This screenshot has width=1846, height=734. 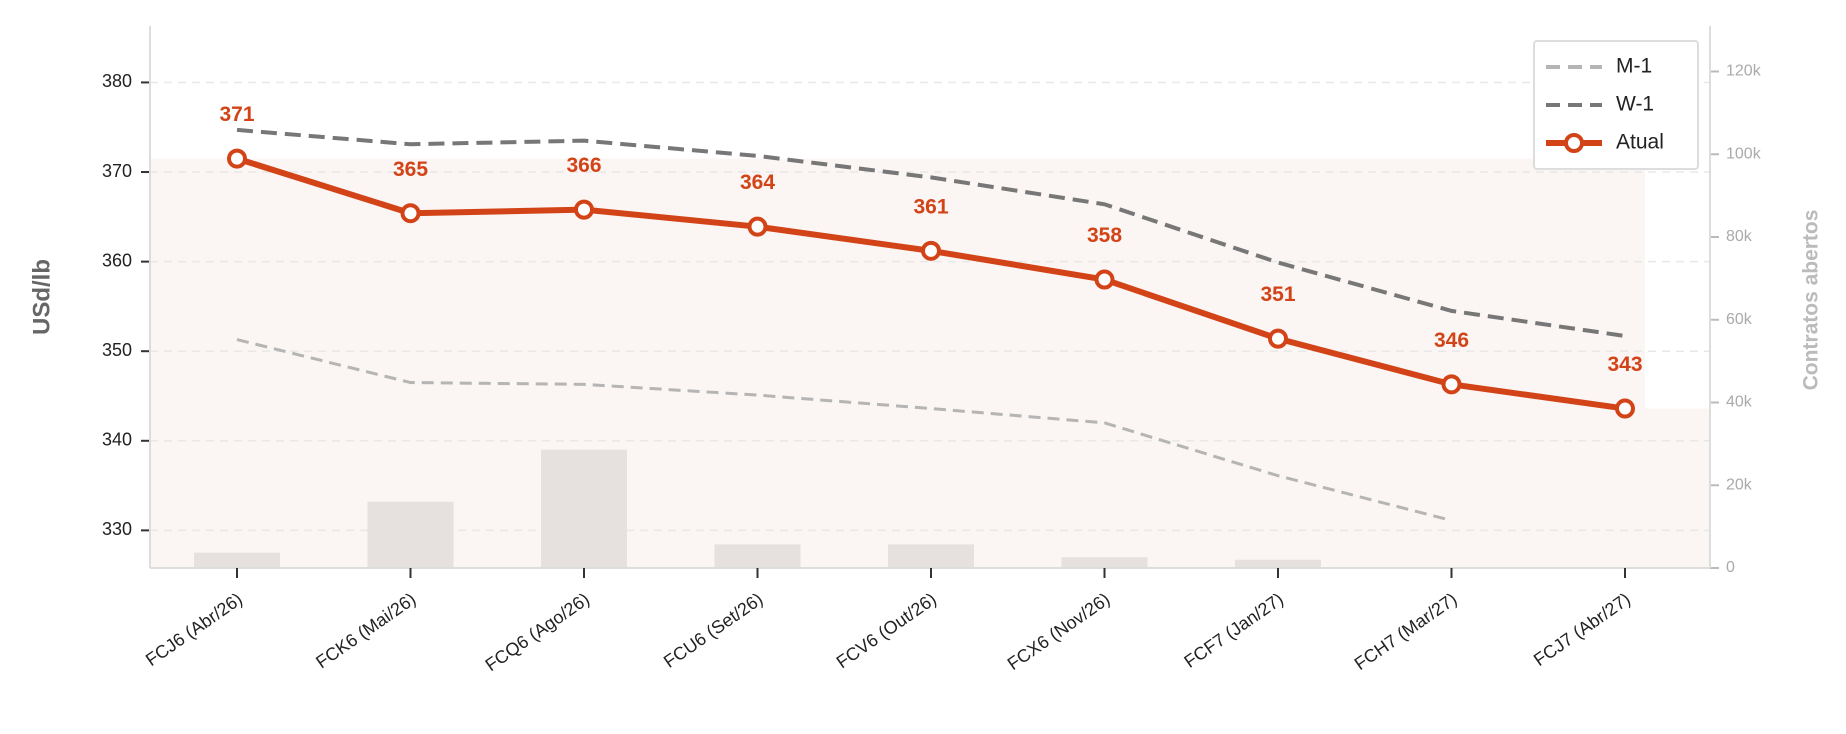 What do you see at coordinates (117, 81) in the screenshot?
I see `y-tick-label: 380` at bounding box center [117, 81].